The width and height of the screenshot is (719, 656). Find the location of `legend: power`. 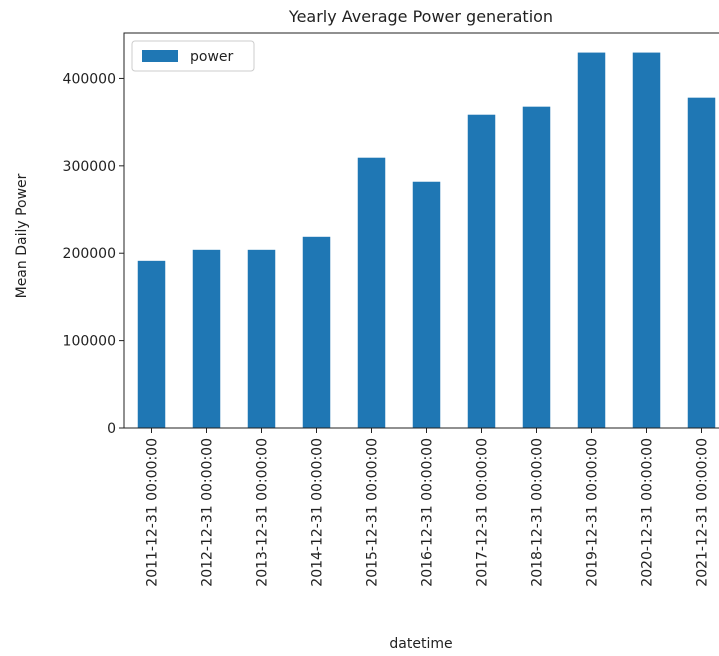

legend: power is located at coordinates (193, 56).